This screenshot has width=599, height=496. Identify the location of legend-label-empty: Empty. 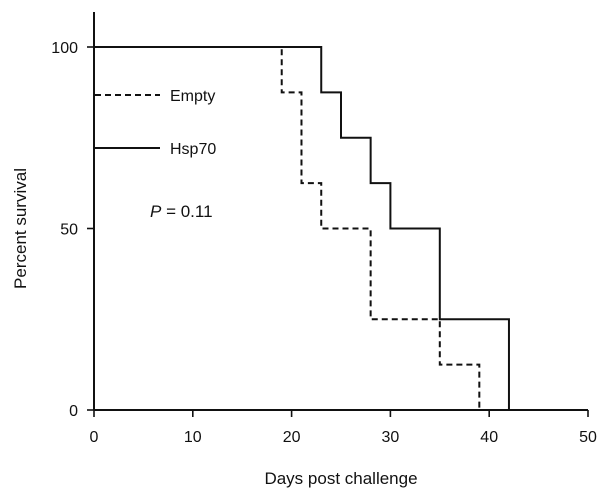
(192, 96).